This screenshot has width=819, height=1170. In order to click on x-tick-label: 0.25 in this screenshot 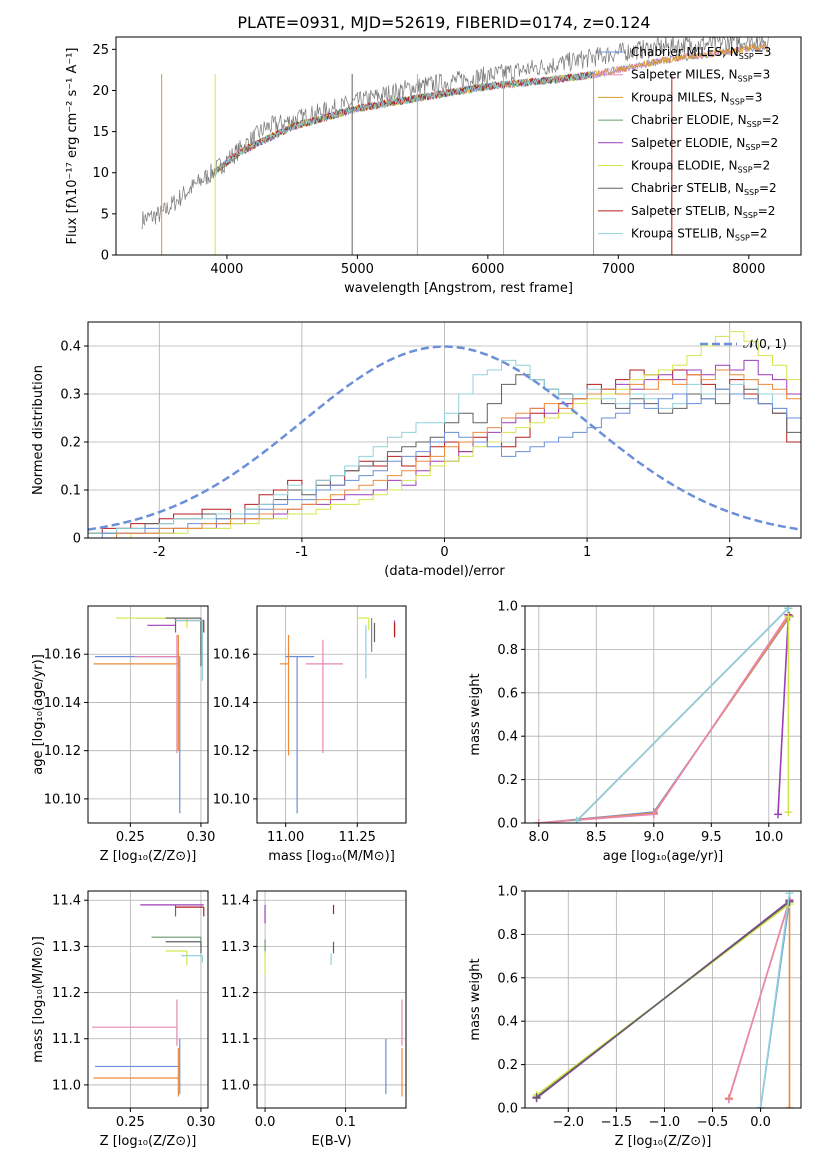, I will do `click(130, 1122)`.